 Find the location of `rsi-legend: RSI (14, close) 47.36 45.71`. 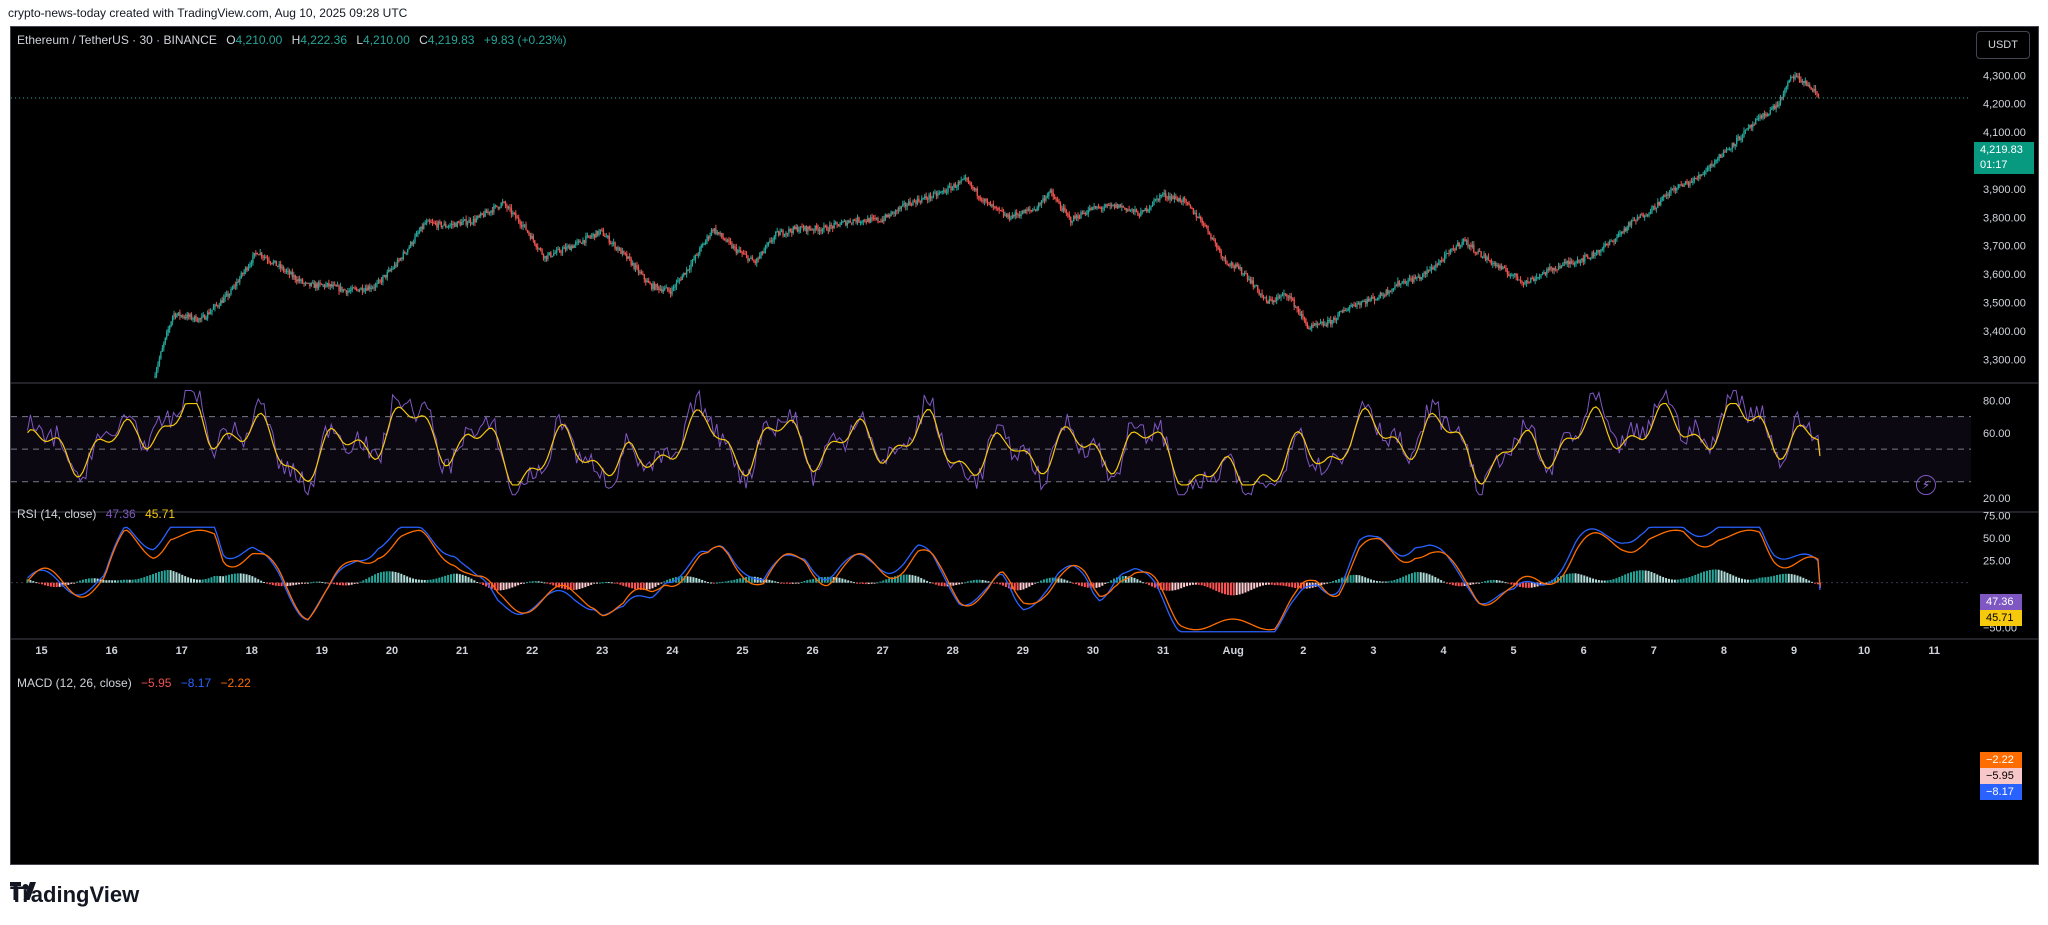

rsi-legend: RSI (14, close) 47.36 45.71 is located at coordinates (99, 514).